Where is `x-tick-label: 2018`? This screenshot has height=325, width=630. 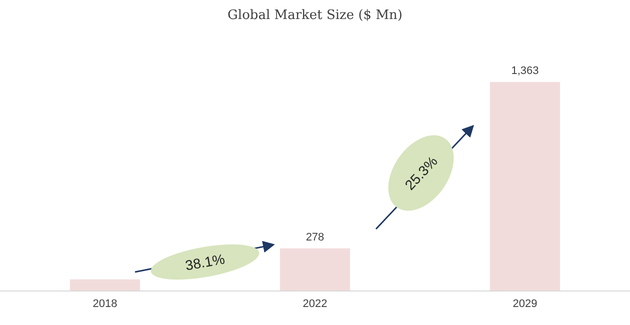 x-tick-label: 2018 is located at coordinates (105, 304).